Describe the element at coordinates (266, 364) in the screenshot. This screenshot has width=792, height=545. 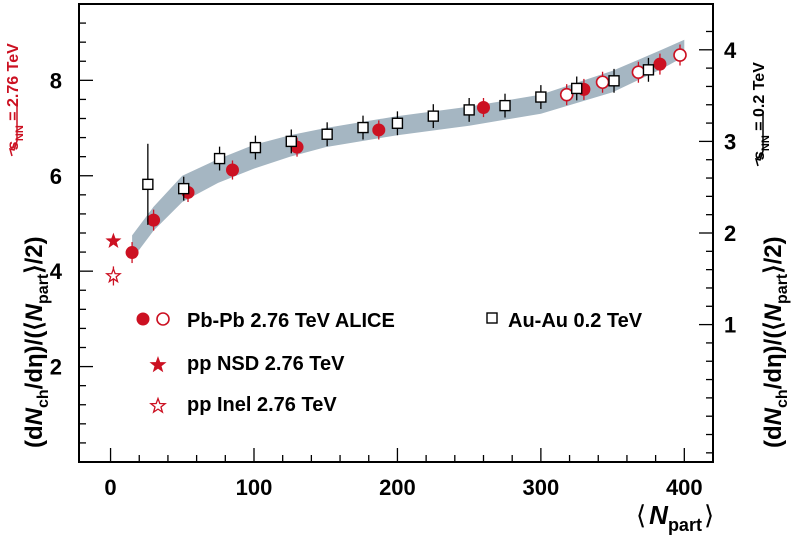
I see `legend-label-ppnsd: pp NSD 2.76 TeV` at that location.